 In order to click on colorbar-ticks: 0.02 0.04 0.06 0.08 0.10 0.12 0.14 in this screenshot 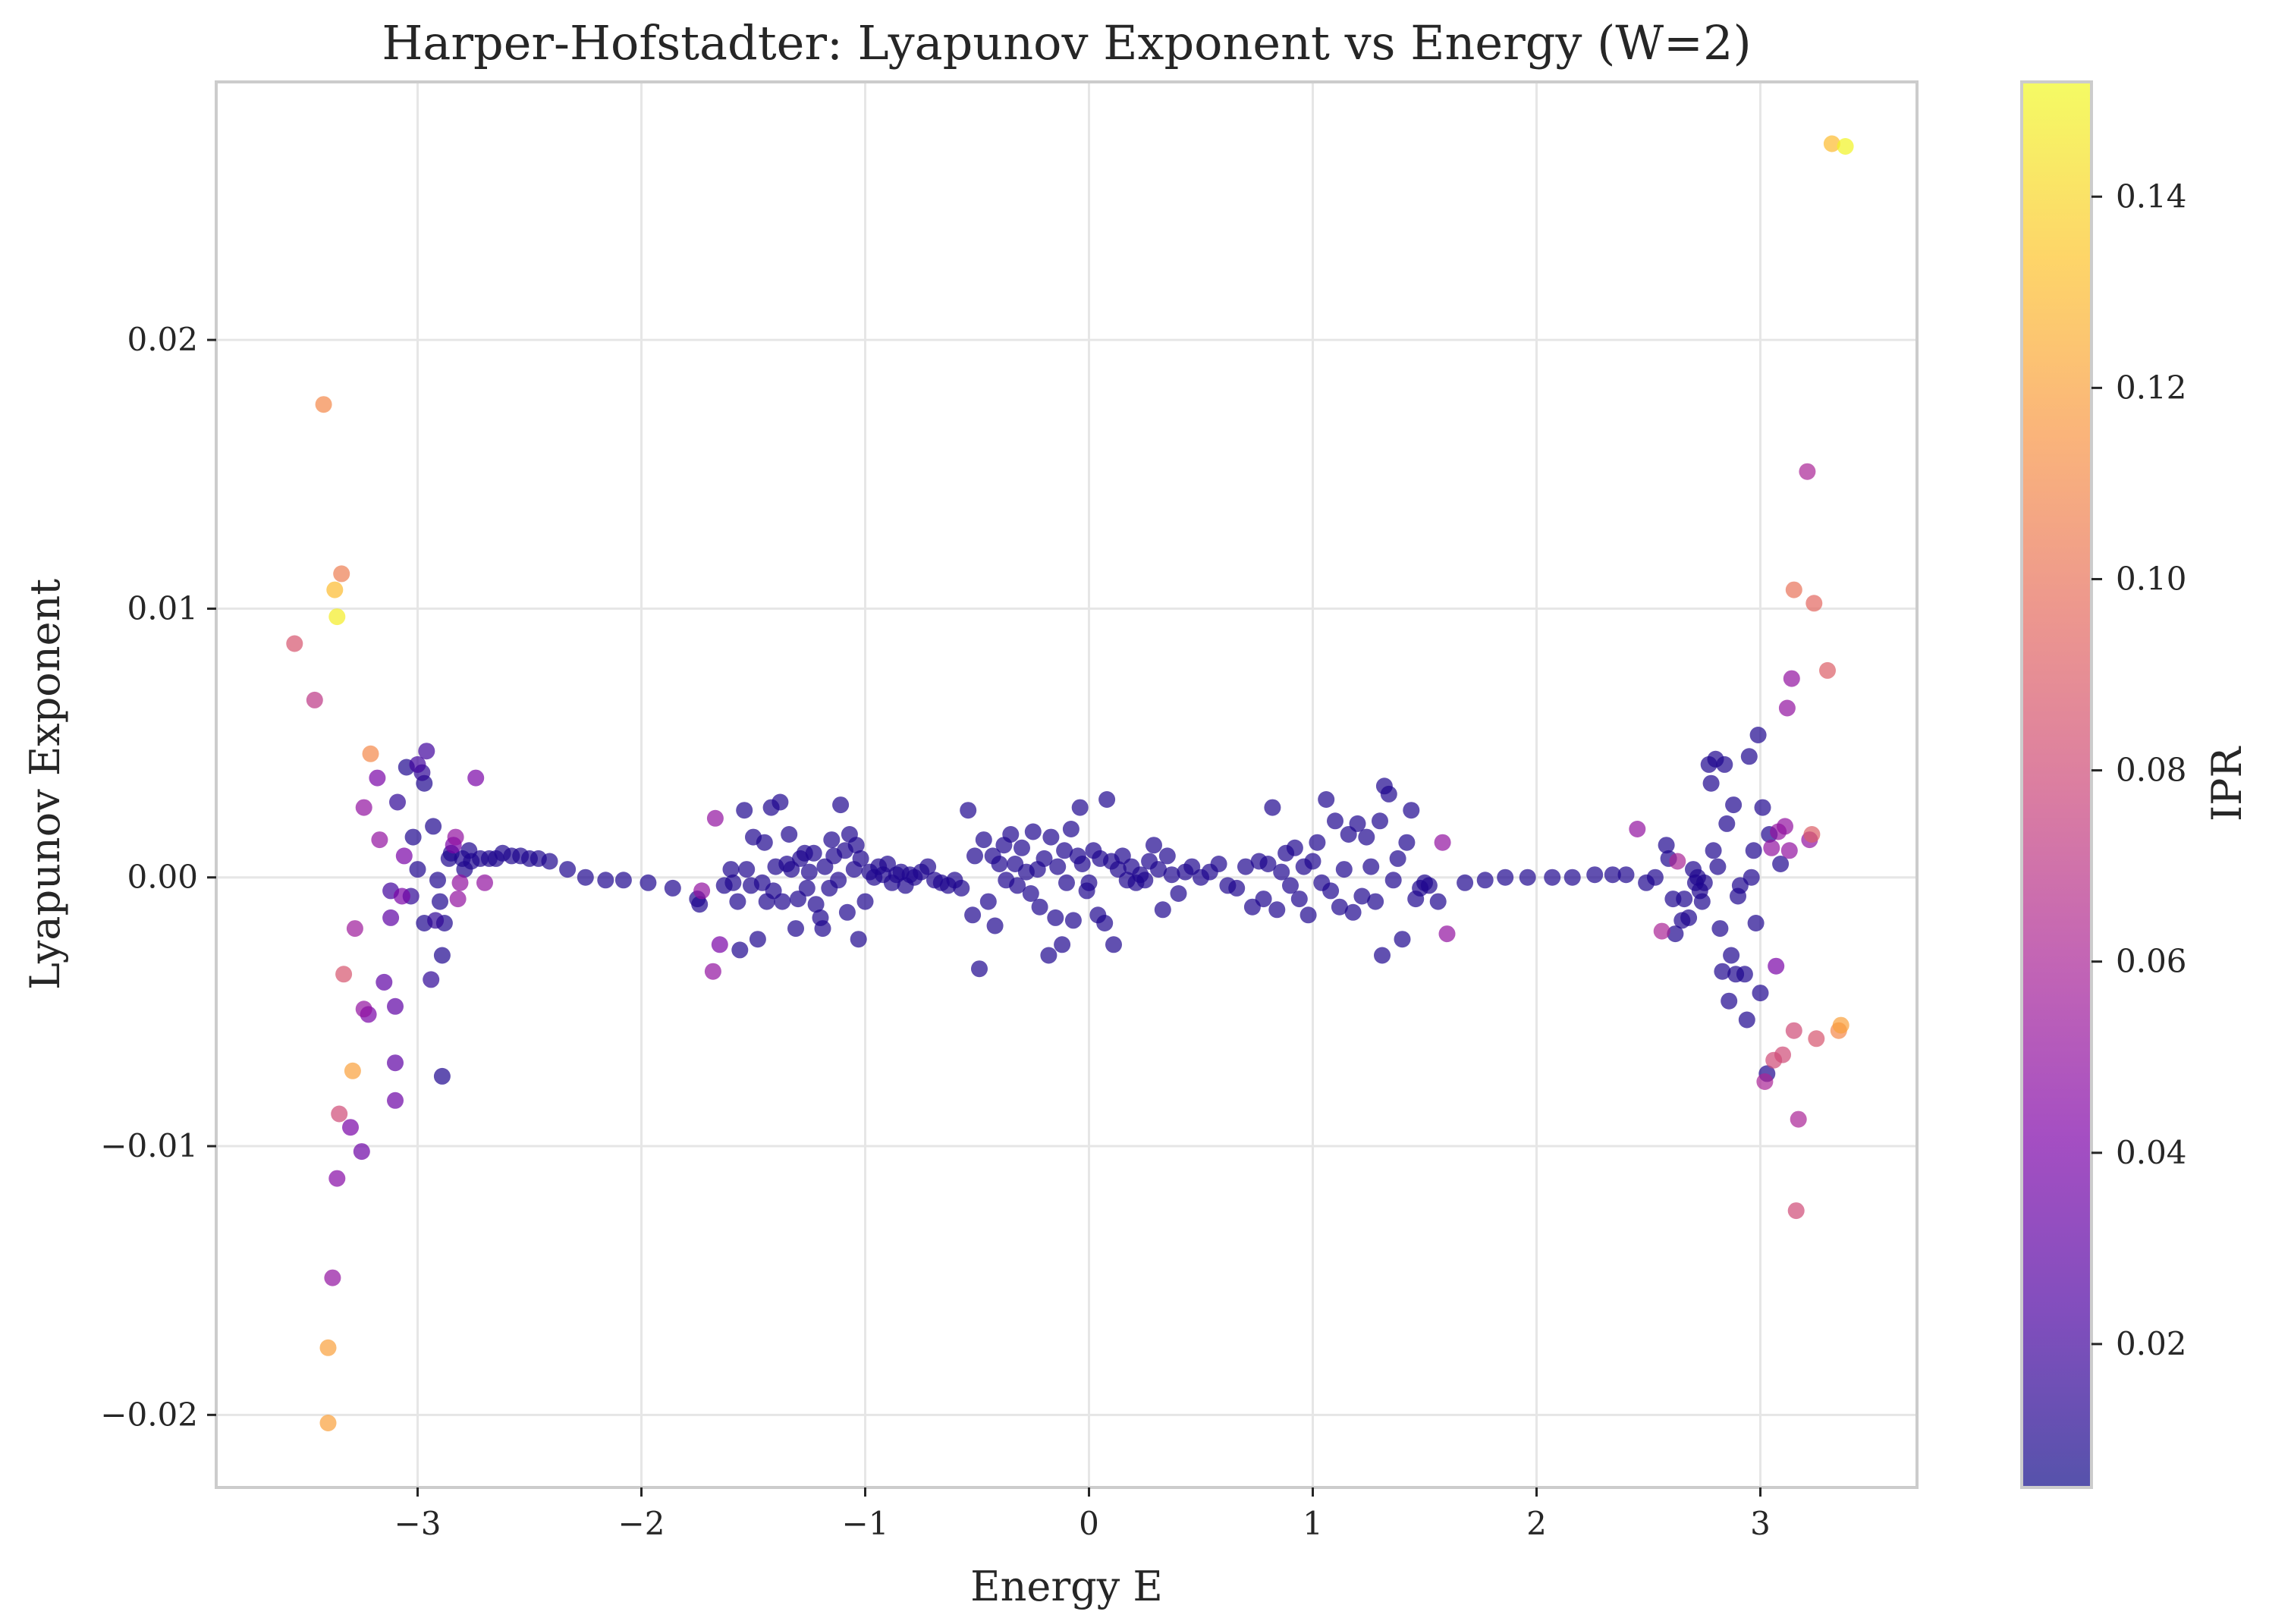, I will do `click(2139, 769)`.